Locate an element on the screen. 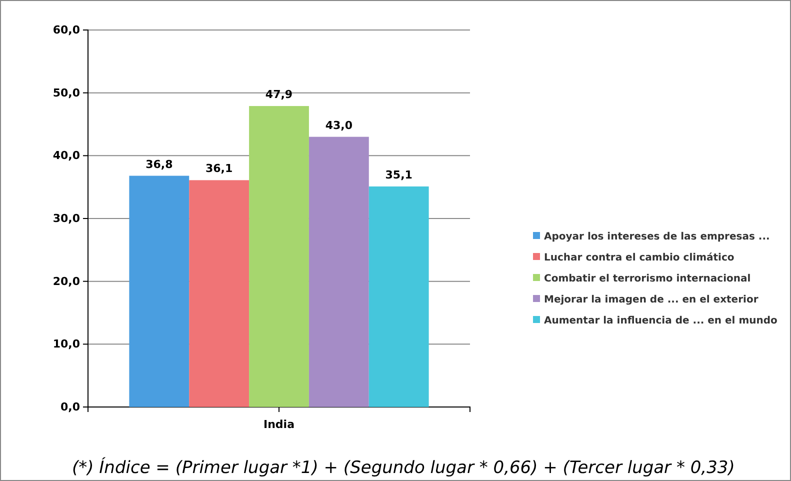  data-label: 36,8 is located at coordinates (159, 164).